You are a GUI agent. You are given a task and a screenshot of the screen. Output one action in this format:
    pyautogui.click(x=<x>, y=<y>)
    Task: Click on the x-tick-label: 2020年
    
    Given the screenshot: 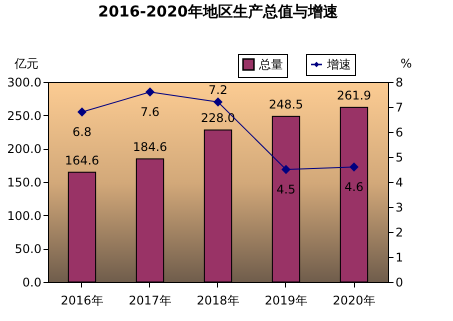 What is the action you would take?
    pyautogui.click(x=354, y=301)
    